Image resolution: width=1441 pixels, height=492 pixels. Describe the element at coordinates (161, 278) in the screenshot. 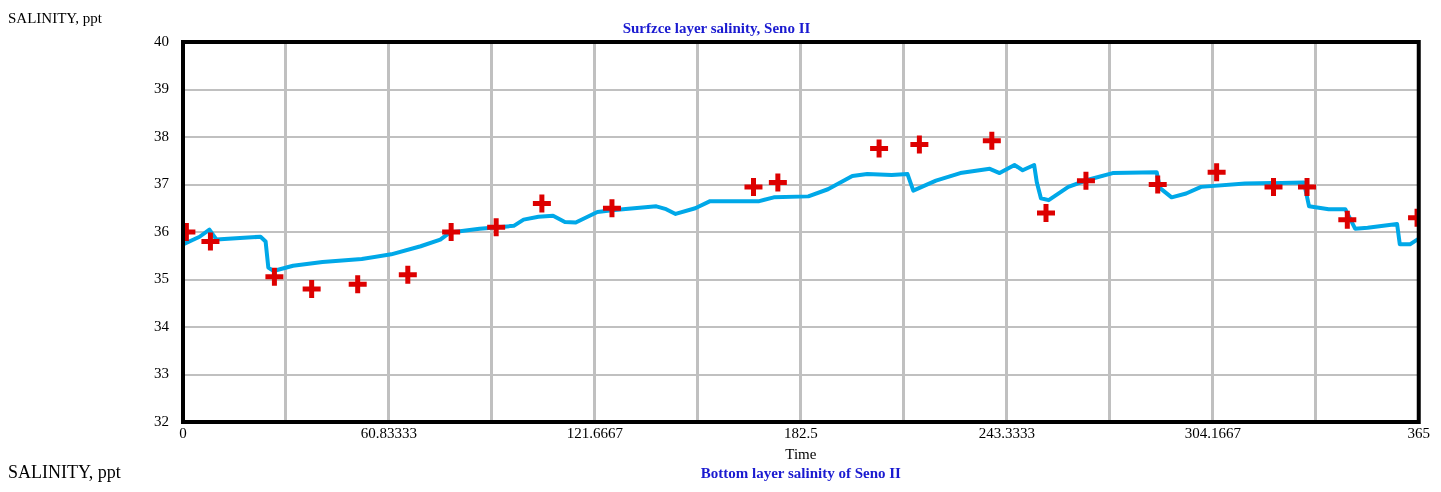

I see `y-tick-label: 35` at that location.